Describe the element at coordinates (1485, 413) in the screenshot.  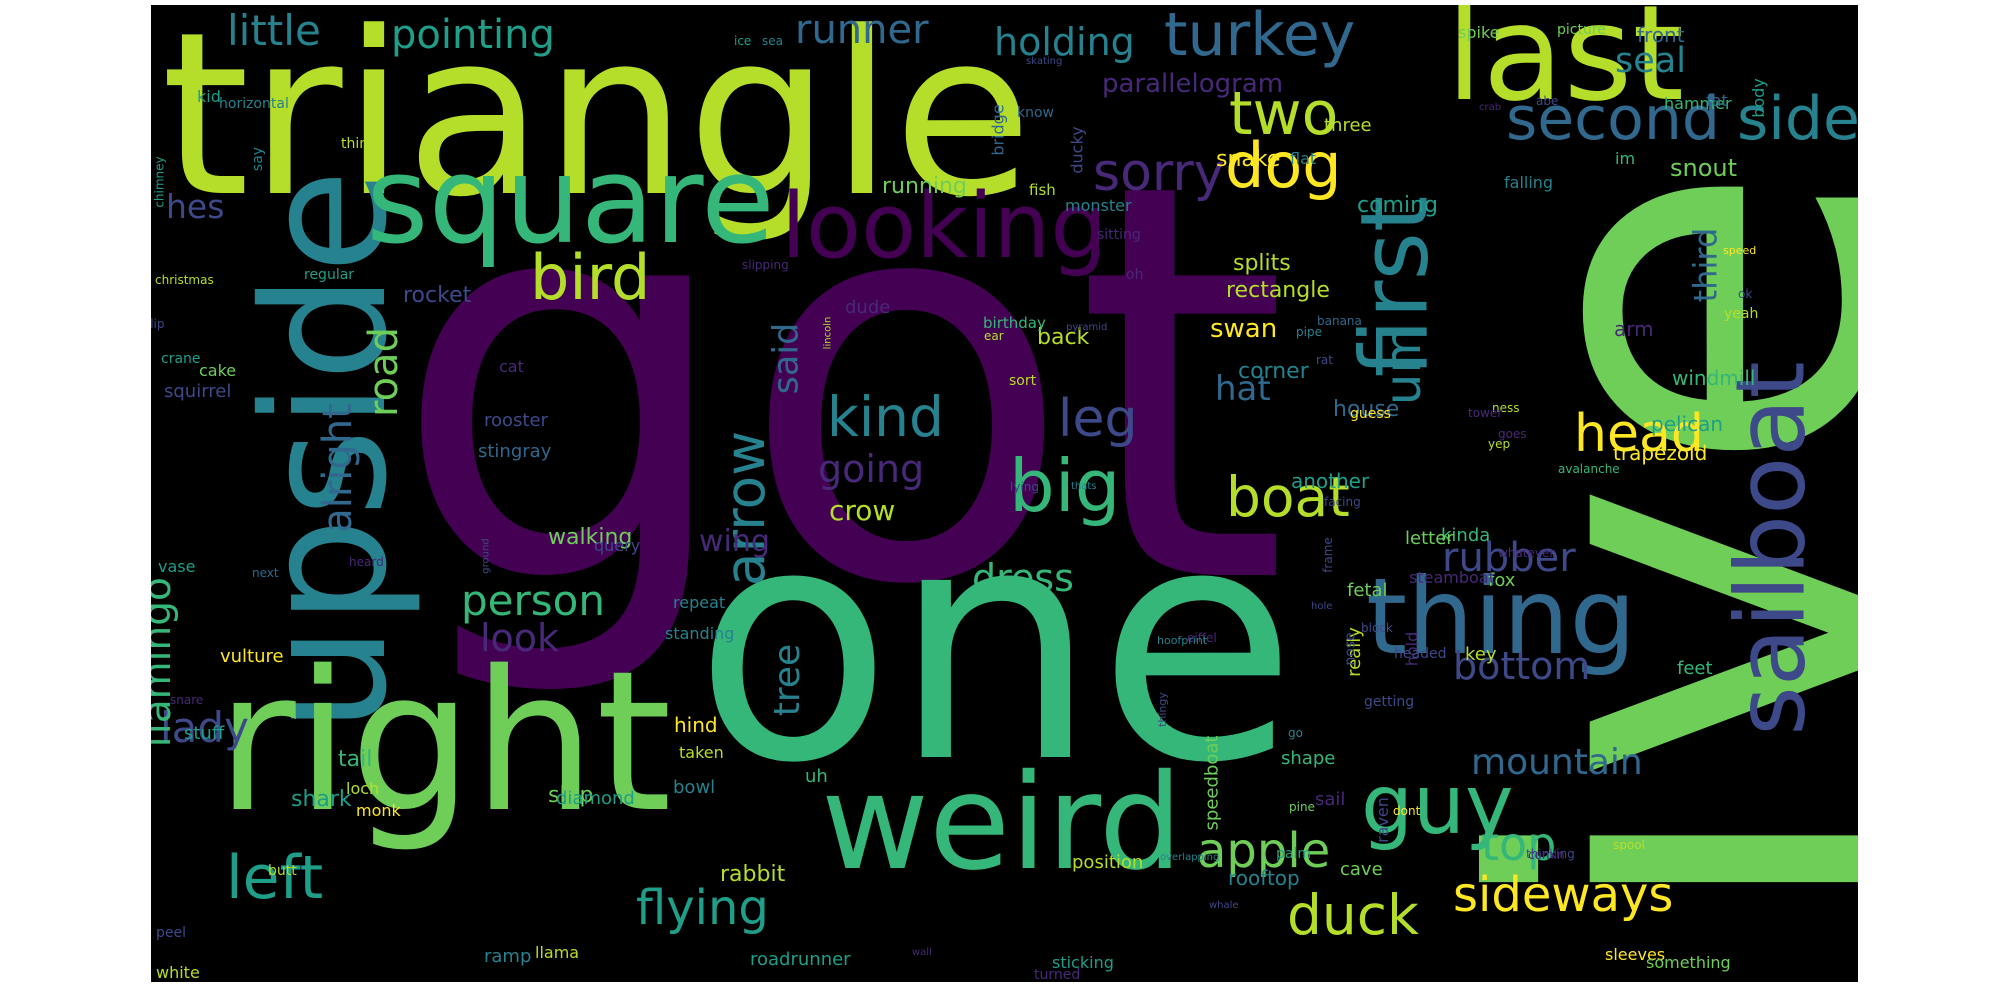
I see `word-tower: tower` at that location.